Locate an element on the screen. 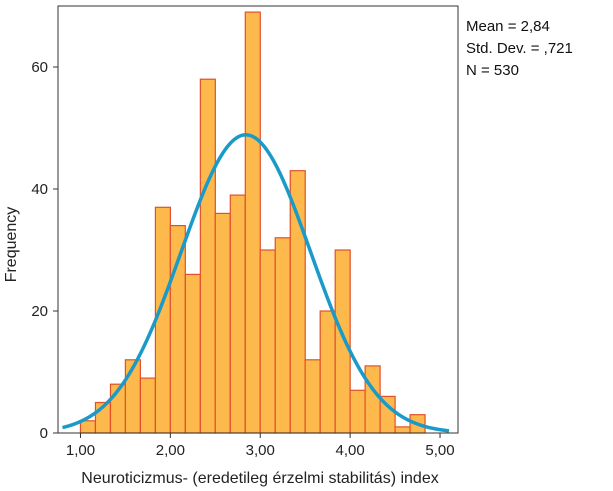 This screenshot has width=613, height=491. x-axis-ticks: 1,00 2,00 3,00 4,00 5,00 is located at coordinates (260, 446).